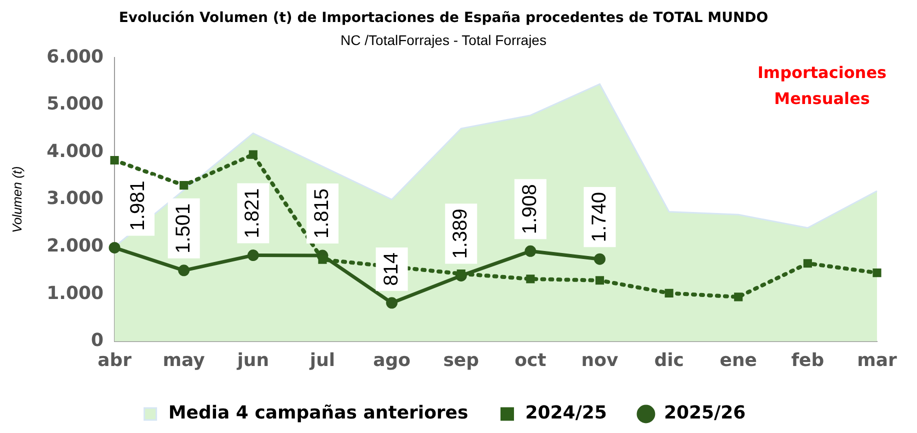 The height and width of the screenshot is (433, 917). Describe the element at coordinates (822, 85) in the screenshot. I see `annotation: Importaciones Mensuales` at that location.